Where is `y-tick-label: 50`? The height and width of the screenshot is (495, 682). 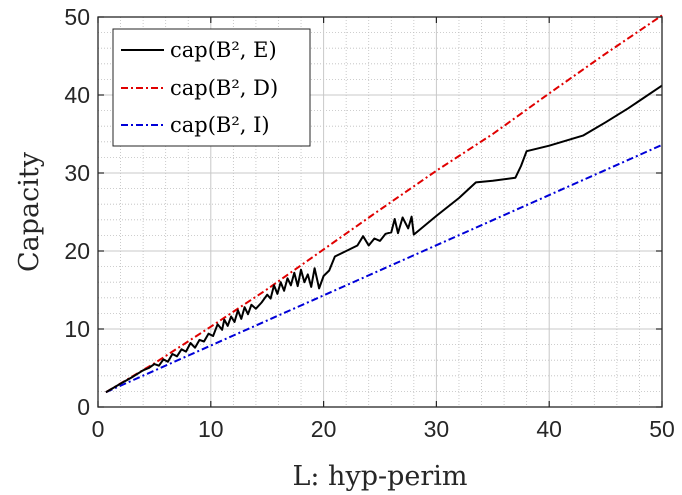
y-tick-label: 50 is located at coordinates (77, 17).